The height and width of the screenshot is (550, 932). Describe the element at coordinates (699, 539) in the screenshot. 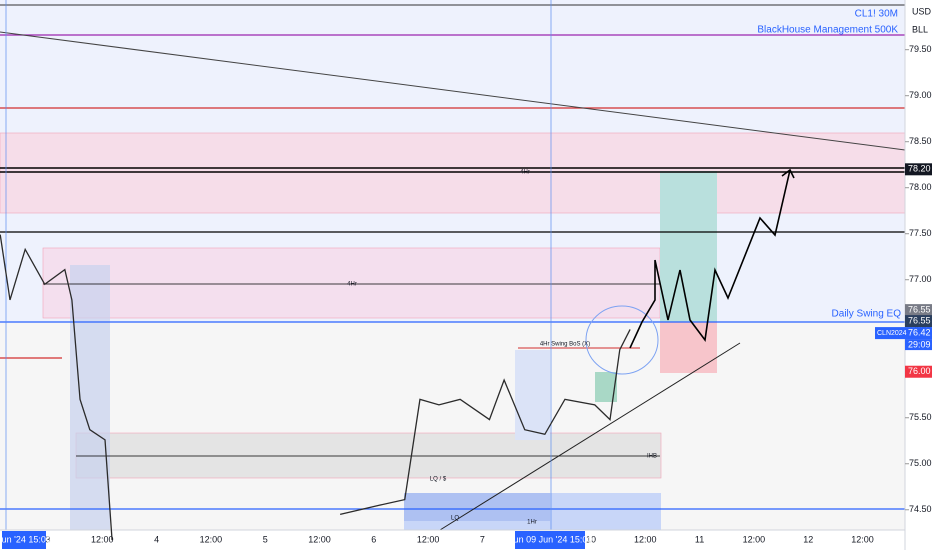

I see `x-tick-label: 11` at that location.